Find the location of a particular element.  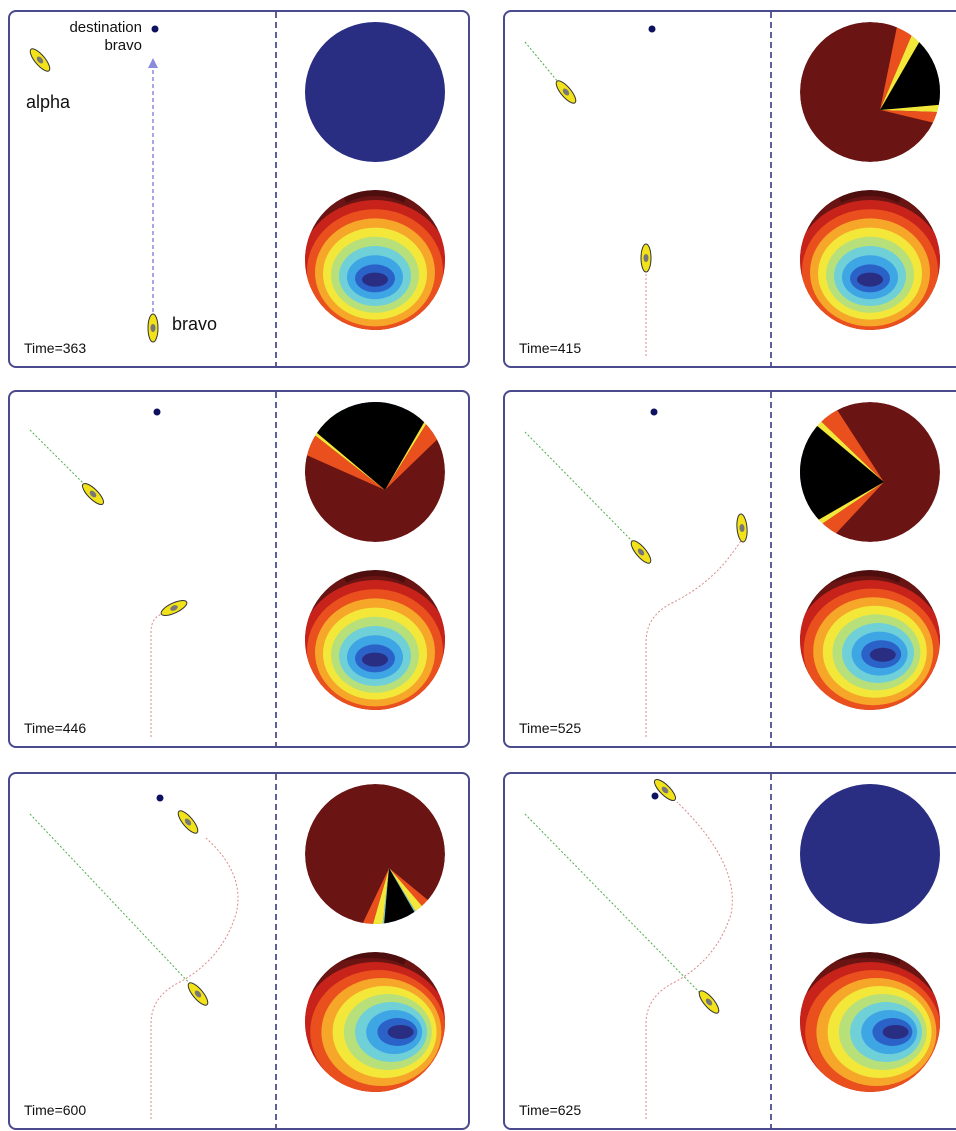

time-label: Time=600 is located at coordinates (55, 1110).